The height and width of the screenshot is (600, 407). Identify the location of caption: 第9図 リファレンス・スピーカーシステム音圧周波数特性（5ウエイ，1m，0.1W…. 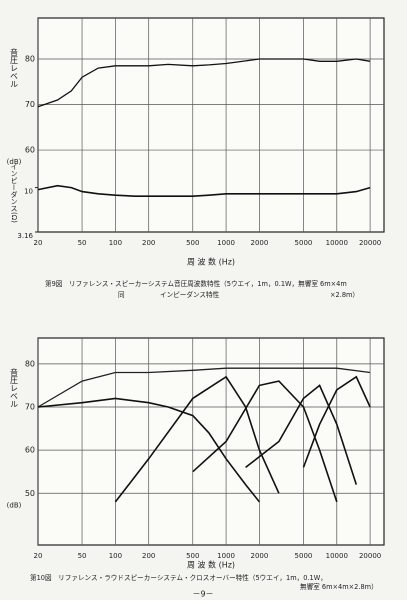
(196, 283).